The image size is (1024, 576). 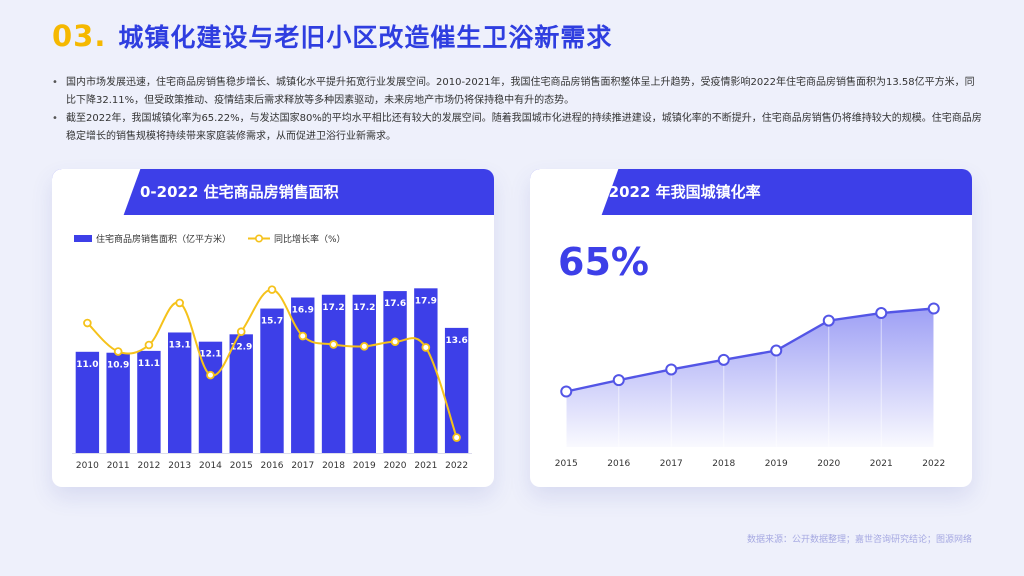 What do you see at coordinates (163, 239) in the screenshot?
I see `legend-bar-label: 住宅商品房销售面积（亿平方米）` at bounding box center [163, 239].